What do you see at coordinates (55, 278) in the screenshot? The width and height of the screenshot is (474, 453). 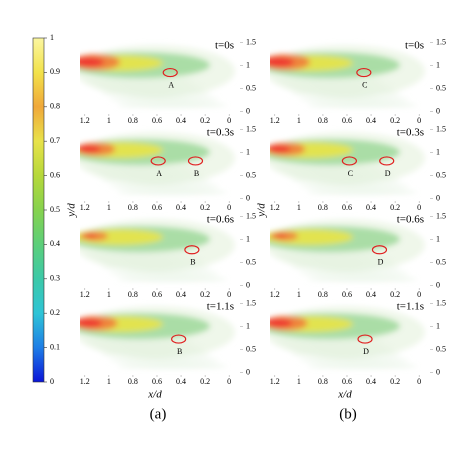 I see `colorbar-tick-label: 0.3` at bounding box center [55, 278].